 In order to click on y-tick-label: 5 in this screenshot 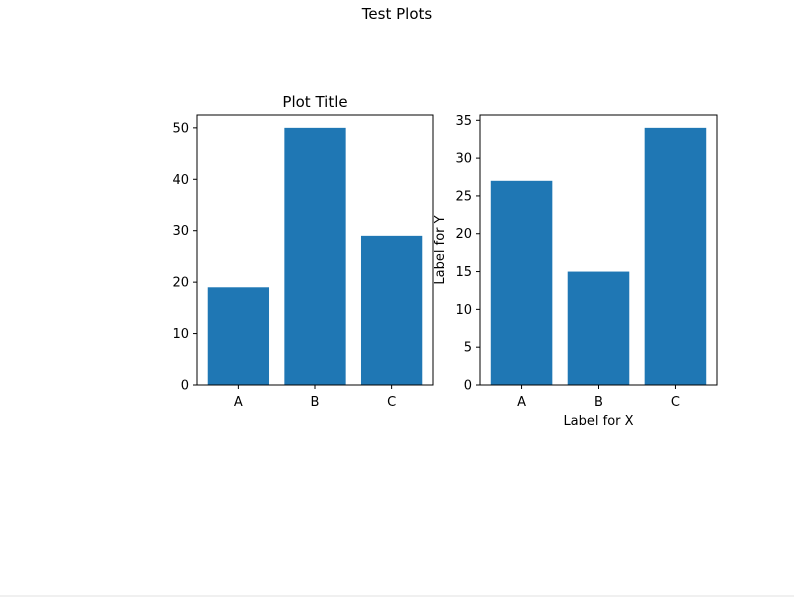, I will do `click(468, 348)`.